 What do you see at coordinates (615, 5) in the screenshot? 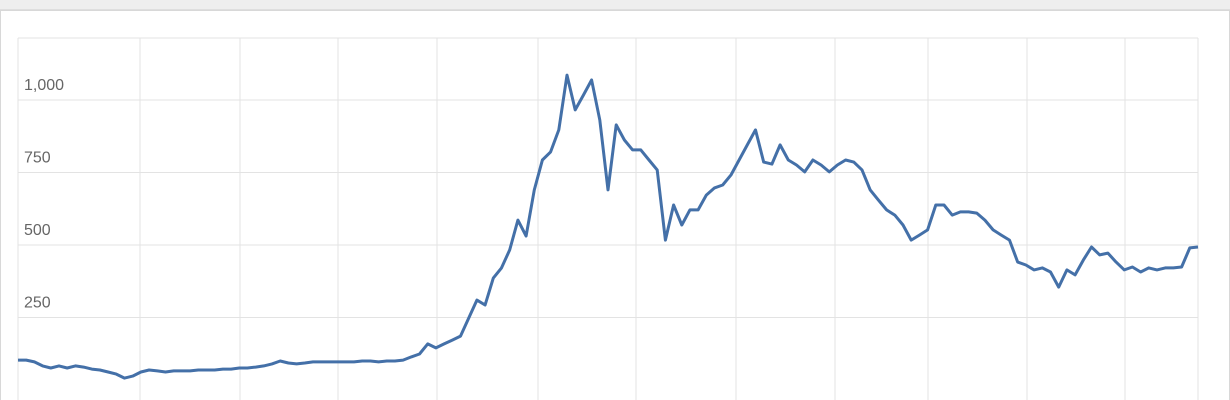
I see `header-bar` at bounding box center [615, 5].